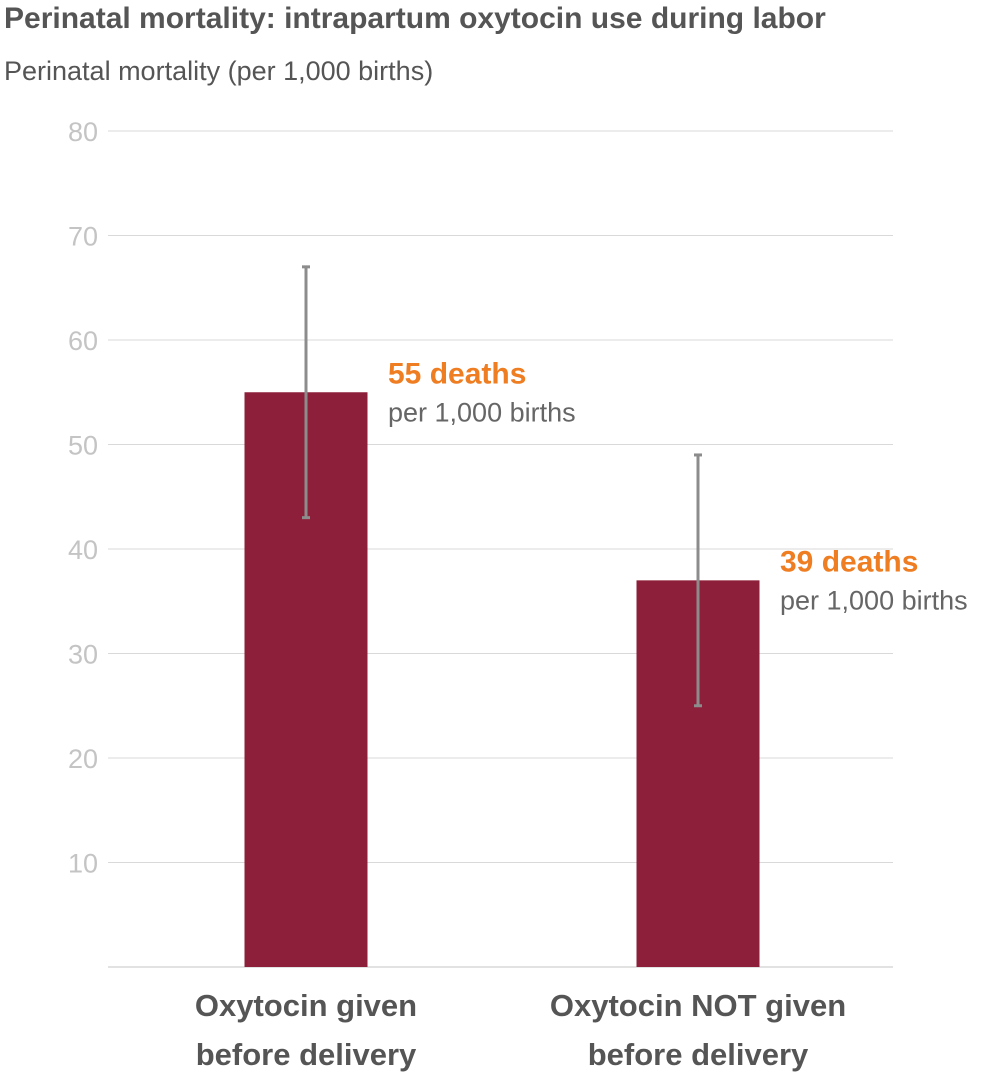 The height and width of the screenshot is (1076, 988). What do you see at coordinates (83, 341) in the screenshot?
I see `y-tick-label: 60` at bounding box center [83, 341].